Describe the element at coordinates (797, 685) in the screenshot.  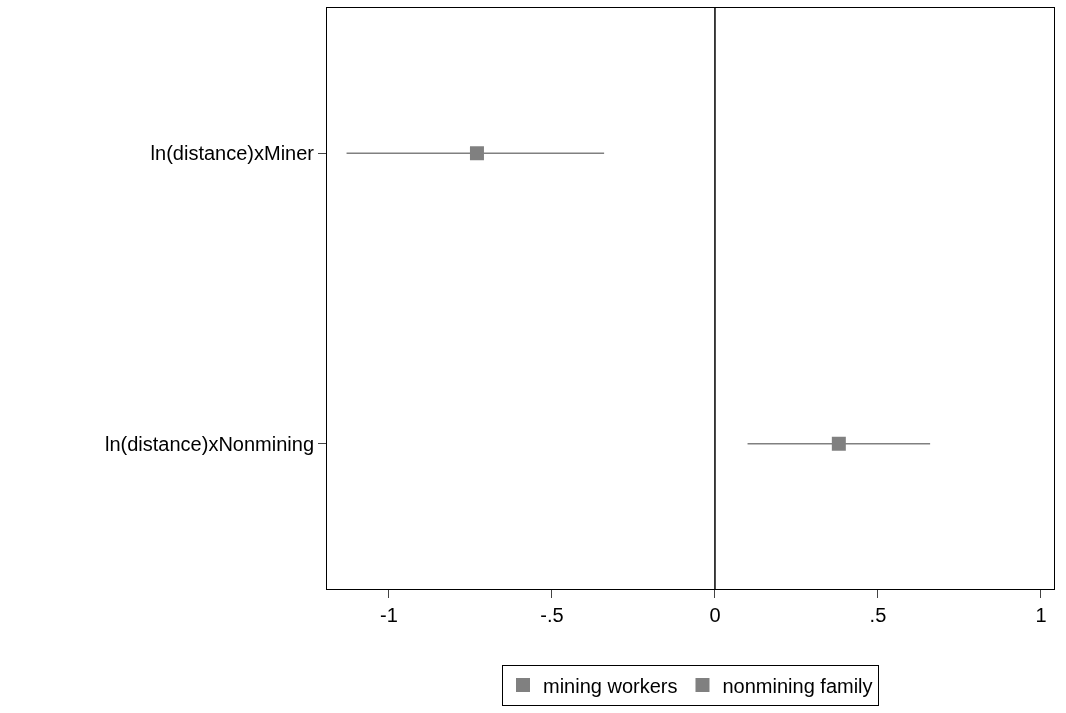
I see `legend-label: nonmining family` at that location.